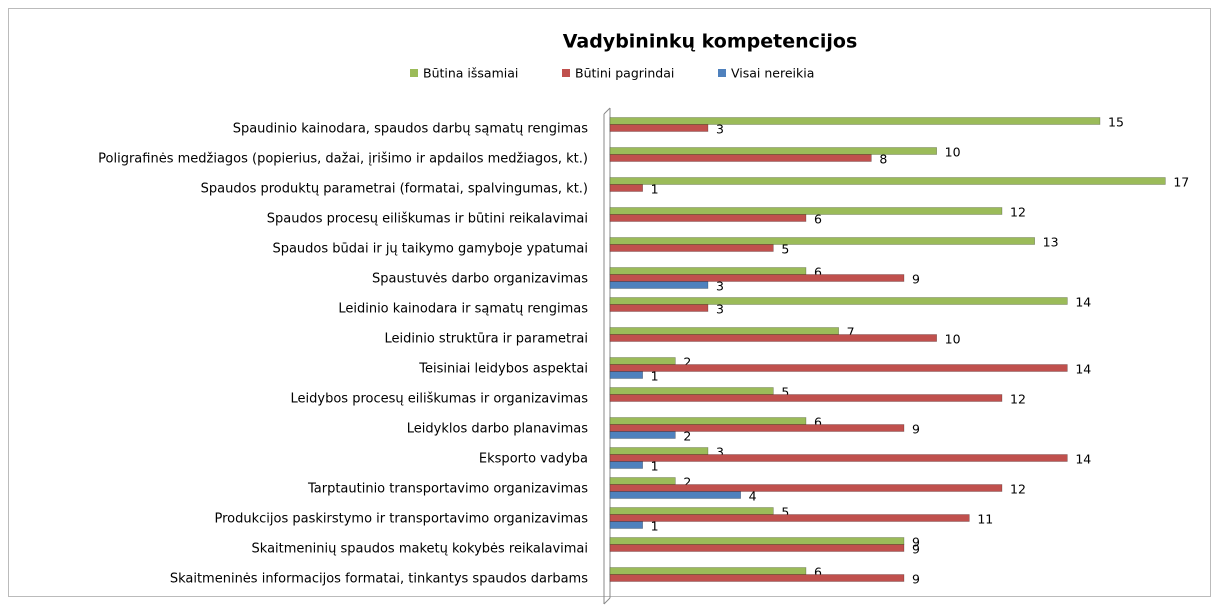 This screenshot has width=1219, height=605. Describe the element at coordinates (772, 73) in the screenshot. I see `legend-label: Visai nereikia` at that location.